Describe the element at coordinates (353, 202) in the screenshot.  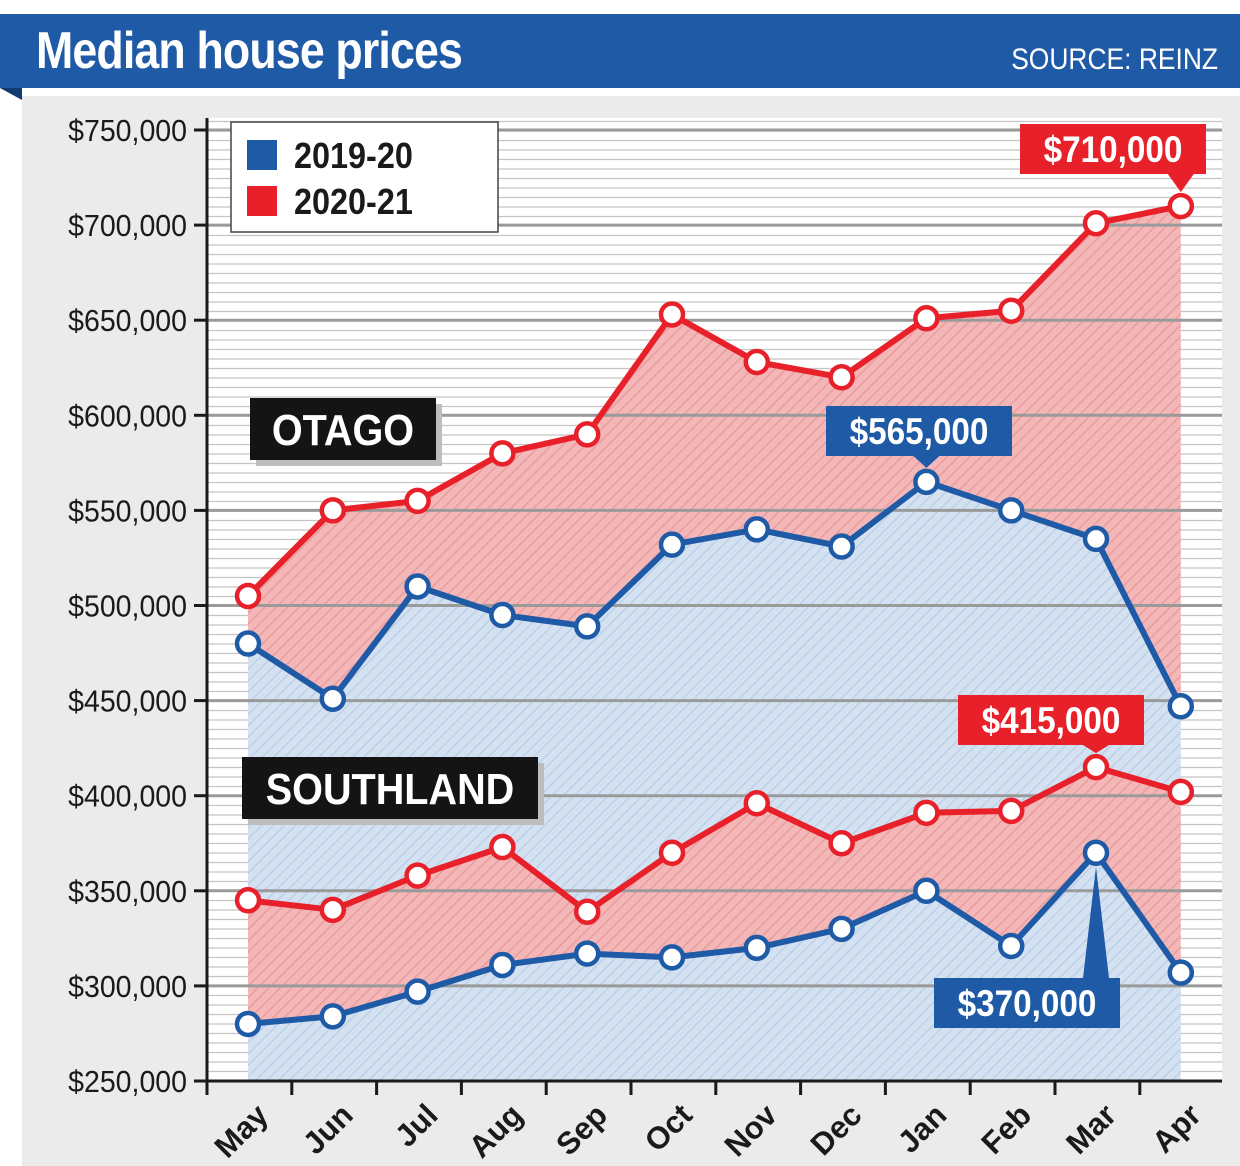
I see `legend-label: 2020-21` at that location.